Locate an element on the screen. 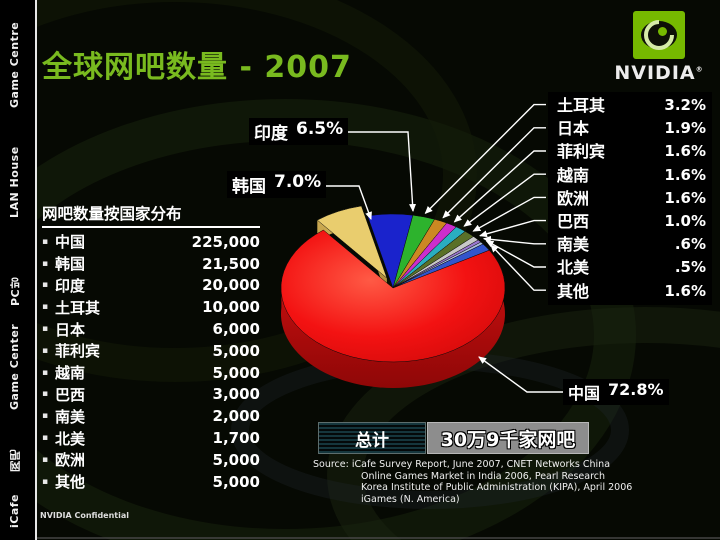 The width and height of the screenshot is (720, 540). callout-pct: 72.8% is located at coordinates (636, 389).